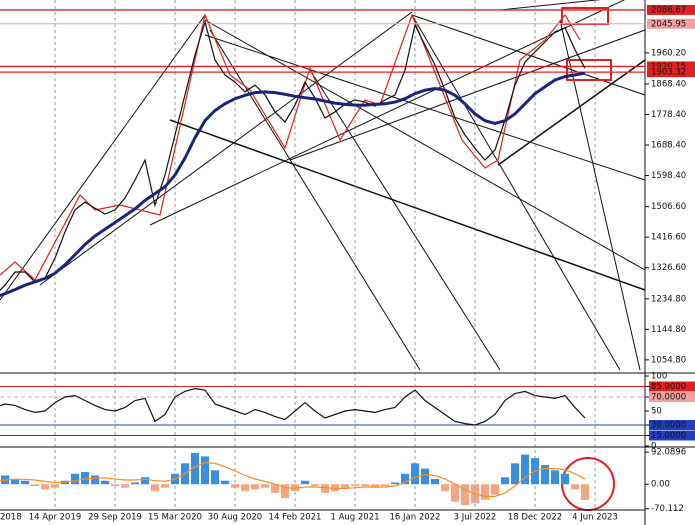  Describe the element at coordinates (668, 207) in the screenshot. I see `y-tick-label: 1506.60` at that location.